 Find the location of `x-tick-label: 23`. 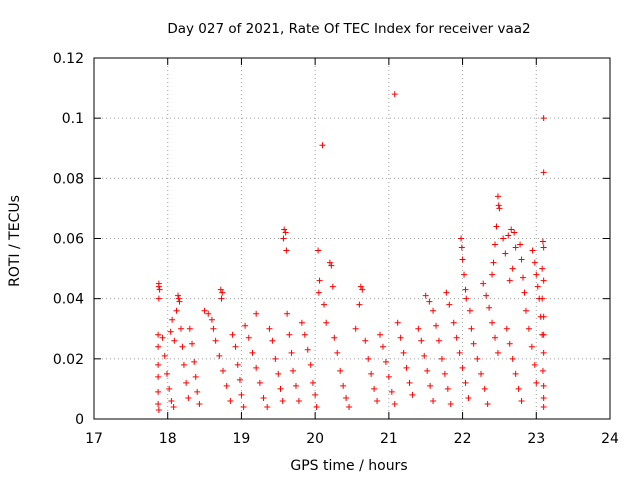

x-tick-label: 23 is located at coordinates (536, 439).